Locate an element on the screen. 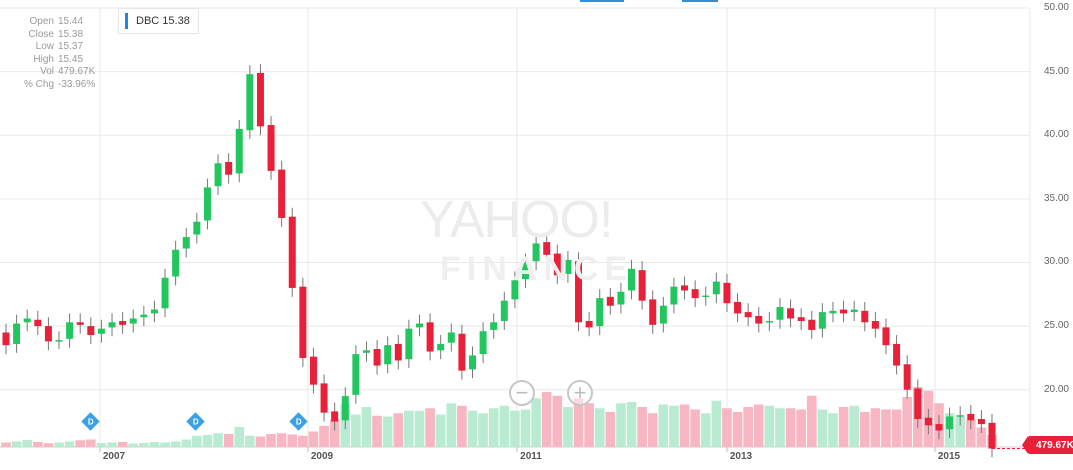 The image size is (1073, 470). ohlc-key: Vol is located at coordinates (47, 71).